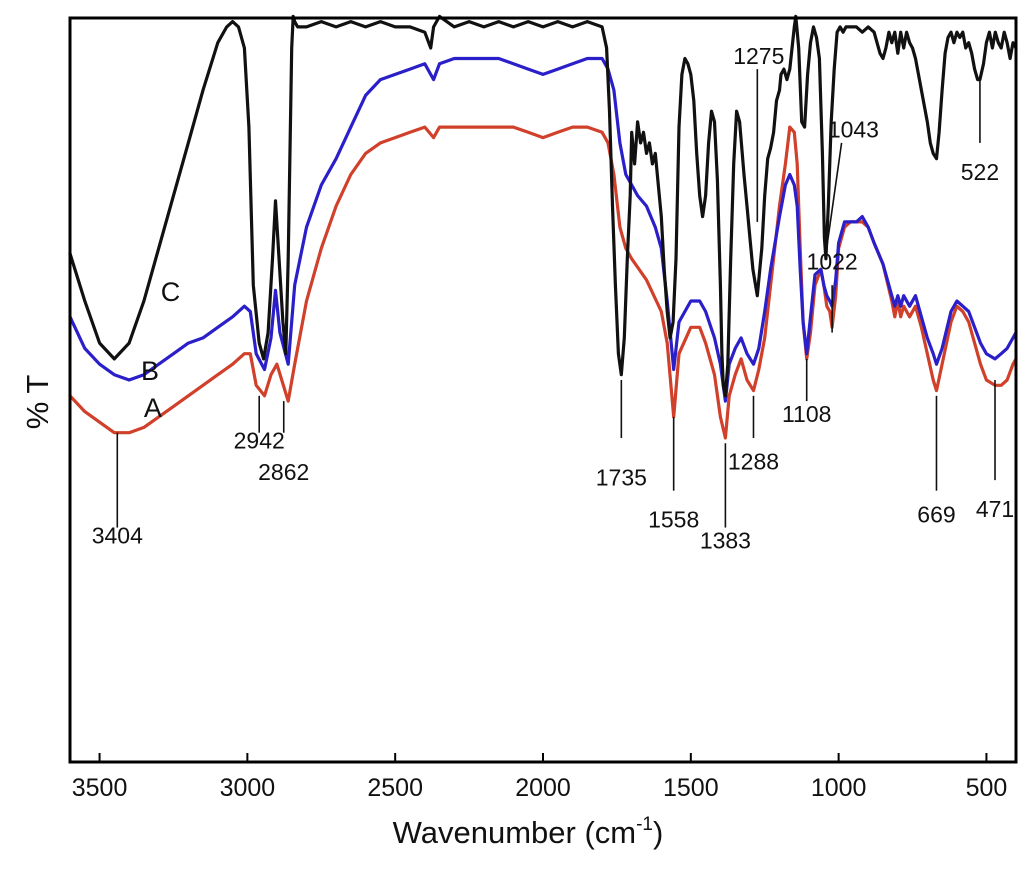 This screenshot has height=873, width=1031. I want to click on peak-label-1383: 1383, so click(725, 541).